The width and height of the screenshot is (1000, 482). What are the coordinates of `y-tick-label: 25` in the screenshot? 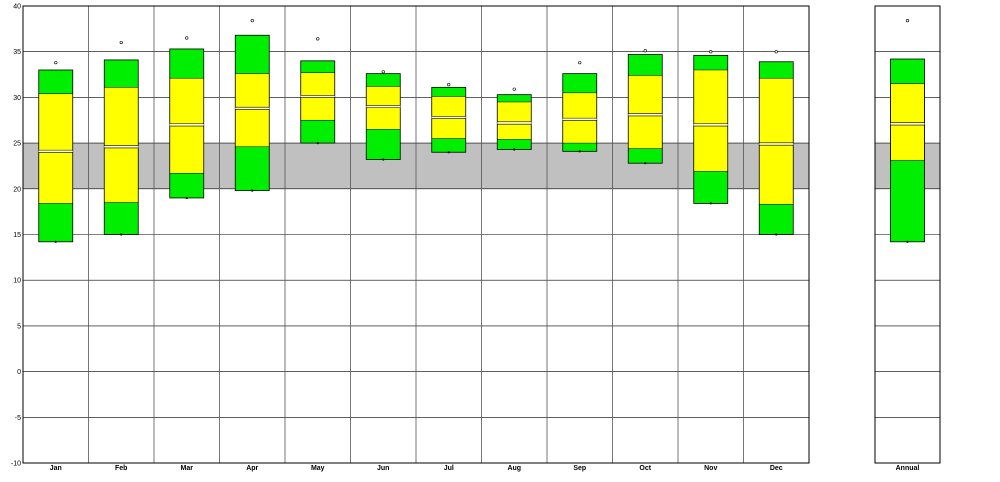 It's located at (17, 144).